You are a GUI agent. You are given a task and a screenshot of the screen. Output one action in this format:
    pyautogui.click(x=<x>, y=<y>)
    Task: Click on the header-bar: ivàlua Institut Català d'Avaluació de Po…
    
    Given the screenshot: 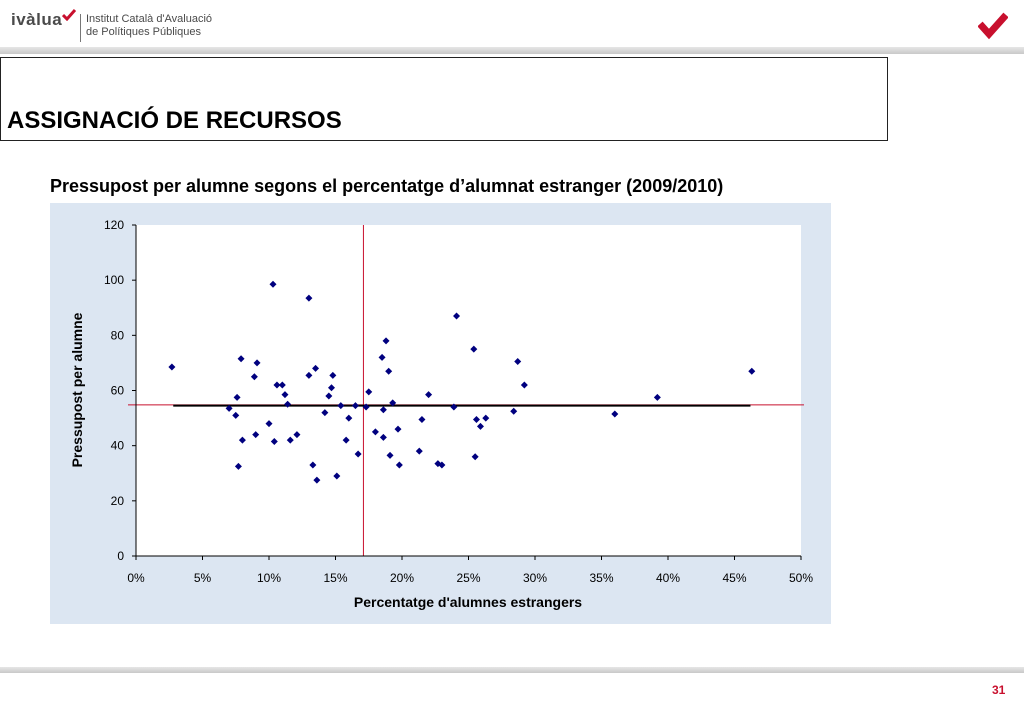 What is the action you would take?
    pyautogui.click(x=512, y=28)
    